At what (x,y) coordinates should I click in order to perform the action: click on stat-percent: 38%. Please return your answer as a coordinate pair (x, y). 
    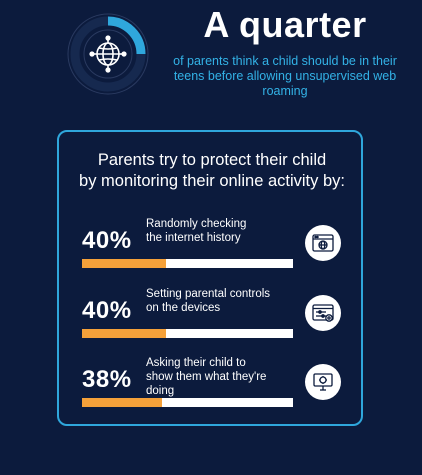
    Looking at the image, I should click on (107, 379).